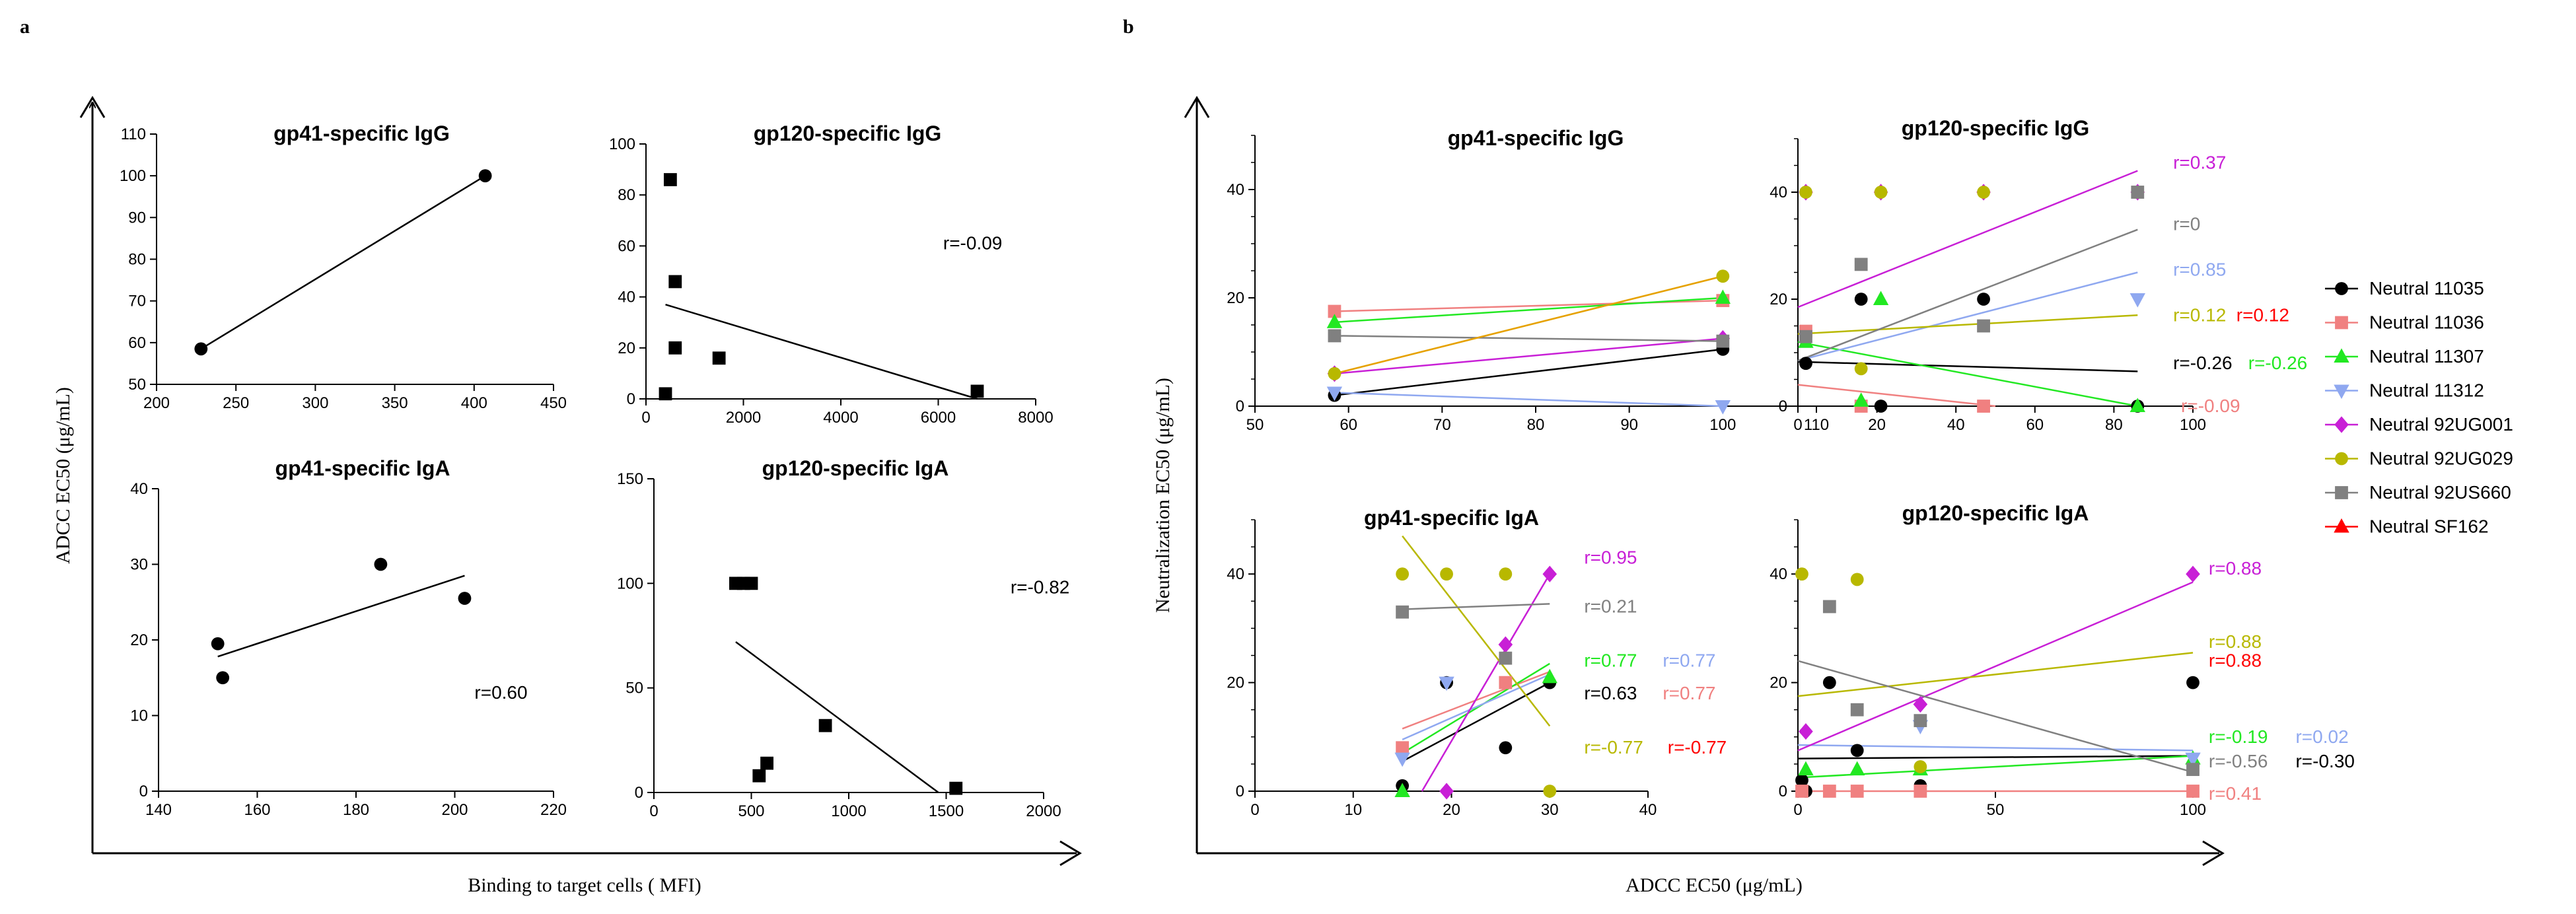  What do you see at coordinates (343, 262) in the screenshot?
I see `fit-line-data` at bounding box center [343, 262].